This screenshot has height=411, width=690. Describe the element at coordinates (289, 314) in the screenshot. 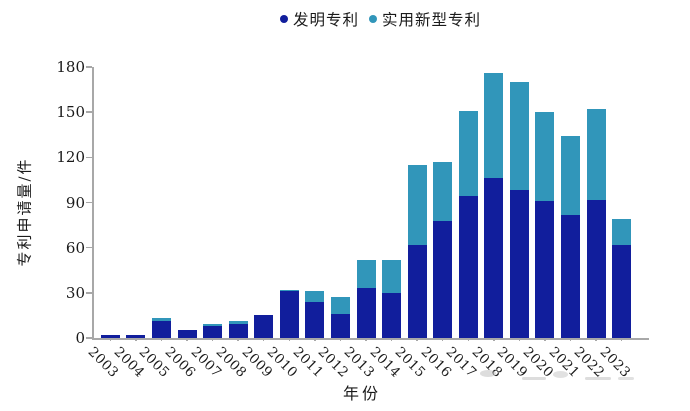

I see `bar-2010-invention` at that location.